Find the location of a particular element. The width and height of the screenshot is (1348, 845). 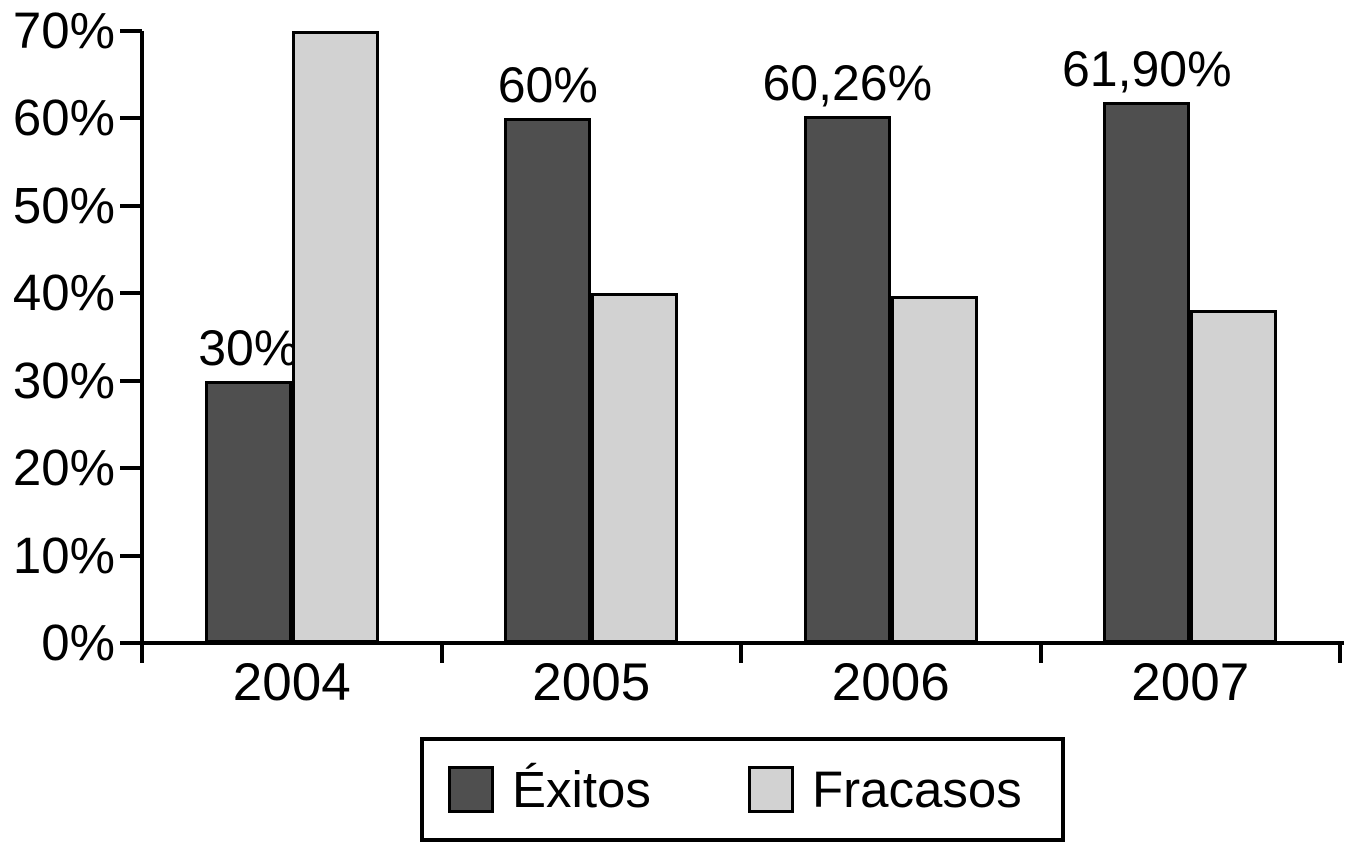

bar-fracasos-2005 is located at coordinates (635, 468).